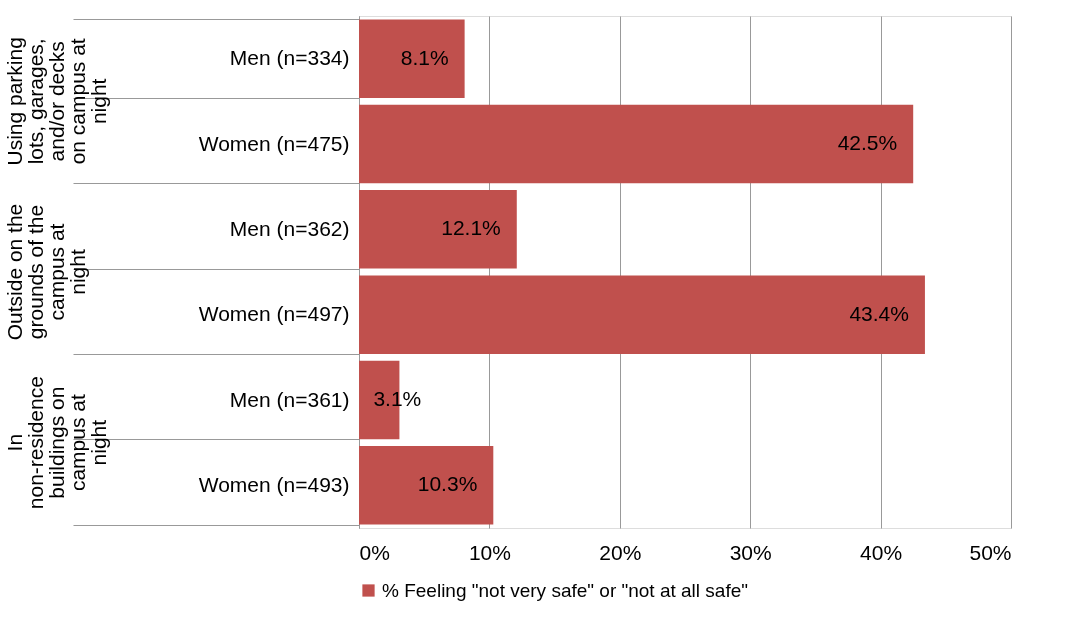  Describe the element at coordinates (274, 314) in the screenshot. I see `y-tick-label: Women (n=497)` at that location.